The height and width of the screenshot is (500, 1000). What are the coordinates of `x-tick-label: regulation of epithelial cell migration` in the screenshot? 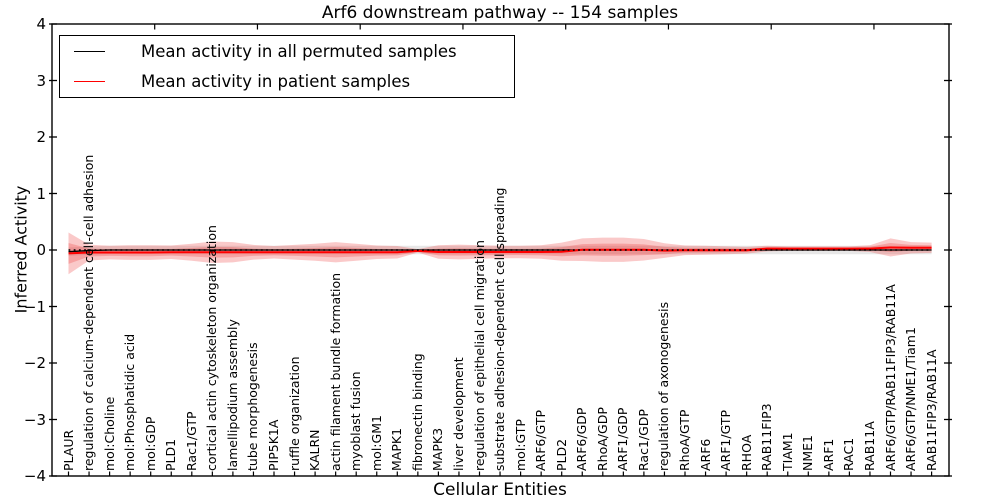 It's located at (479, 355).